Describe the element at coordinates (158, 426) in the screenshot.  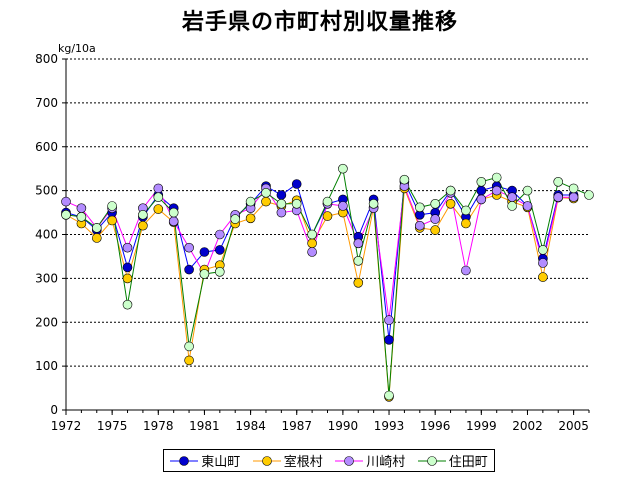
I see `x-tick-label: 1978` at that location.